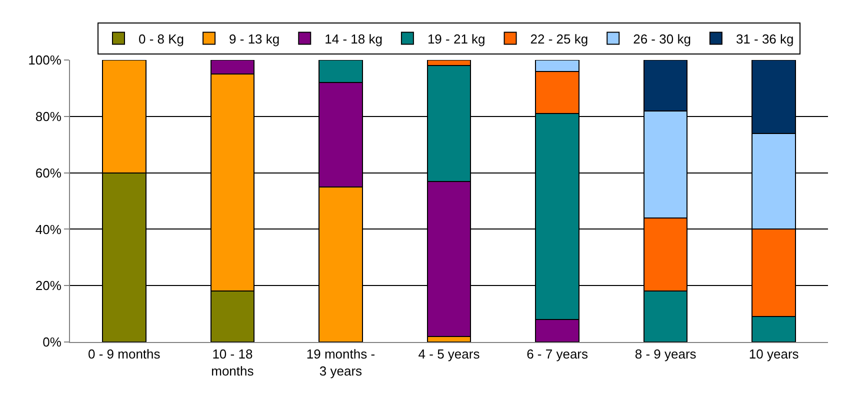 This screenshot has height=417, width=853. Describe the element at coordinates (765, 38) in the screenshot. I see `legend-label: 31 - 36 kg` at that location.